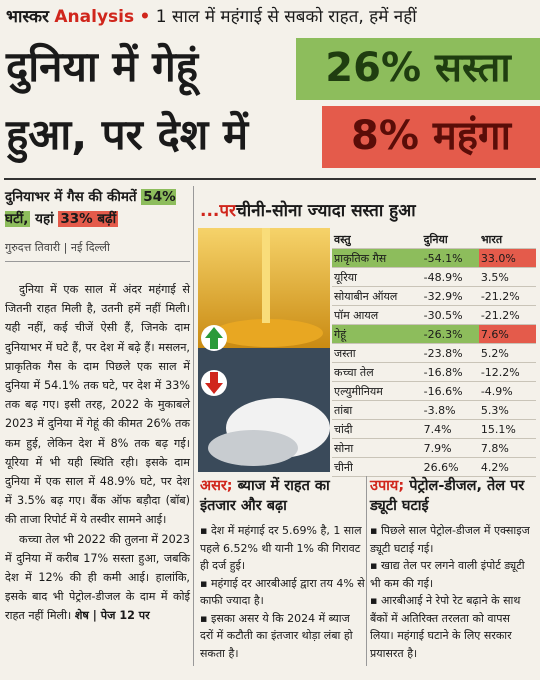  I want to click on table-header: वस्तु दुनिया भारत, so click(434, 239).